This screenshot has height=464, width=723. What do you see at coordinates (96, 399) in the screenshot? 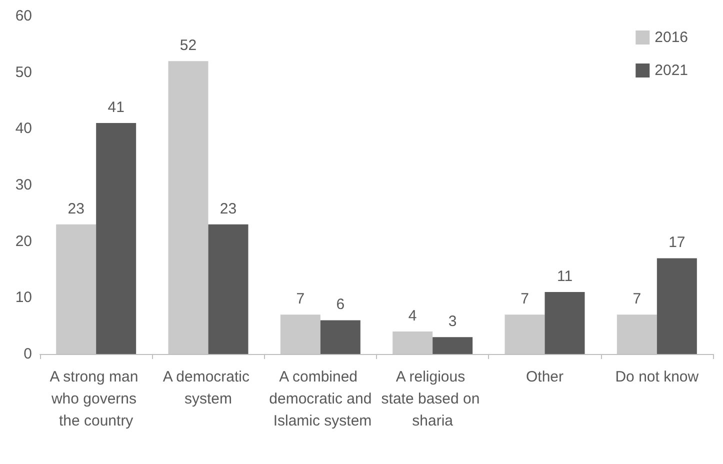
I see `x-tick-label: A strong man who governs the country` at bounding box center [96, 399].